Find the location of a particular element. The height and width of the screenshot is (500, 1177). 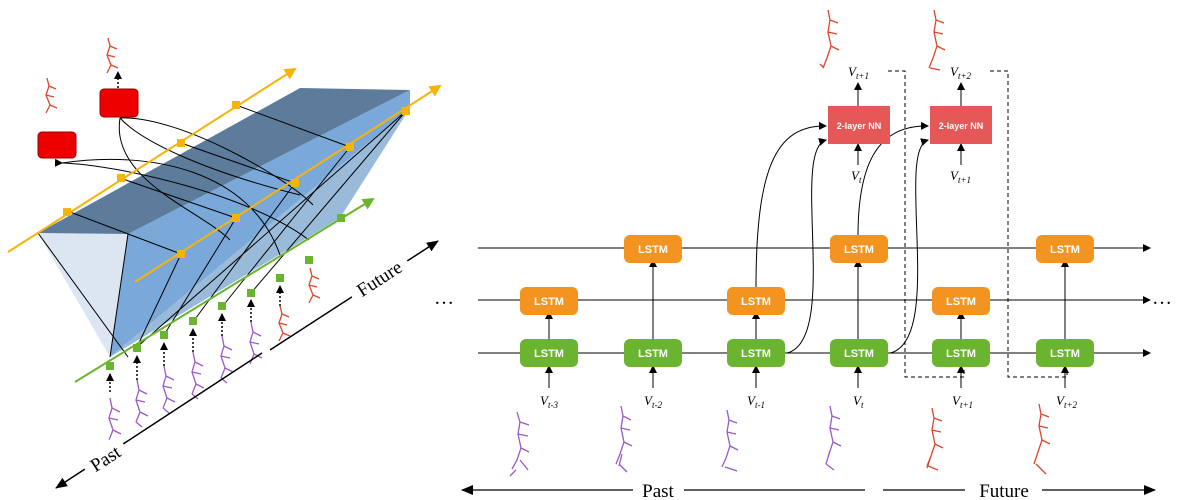

input-label: Vt+2 is located at coordinates (1067, 401).